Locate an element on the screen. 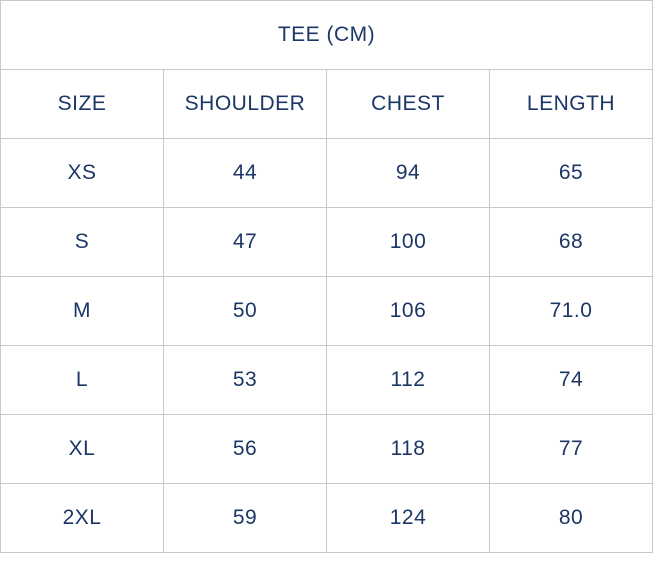  column-header-size: SIZE is located at coordinates (82, 104).